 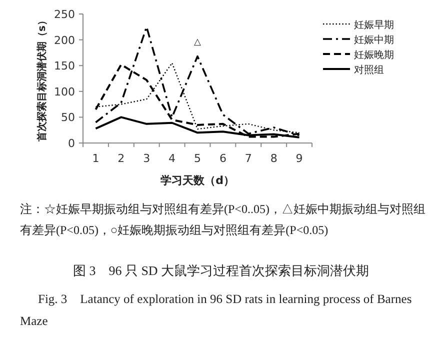 I want to click on legend-label: 妊娠早期, so click(x=374, y=25).